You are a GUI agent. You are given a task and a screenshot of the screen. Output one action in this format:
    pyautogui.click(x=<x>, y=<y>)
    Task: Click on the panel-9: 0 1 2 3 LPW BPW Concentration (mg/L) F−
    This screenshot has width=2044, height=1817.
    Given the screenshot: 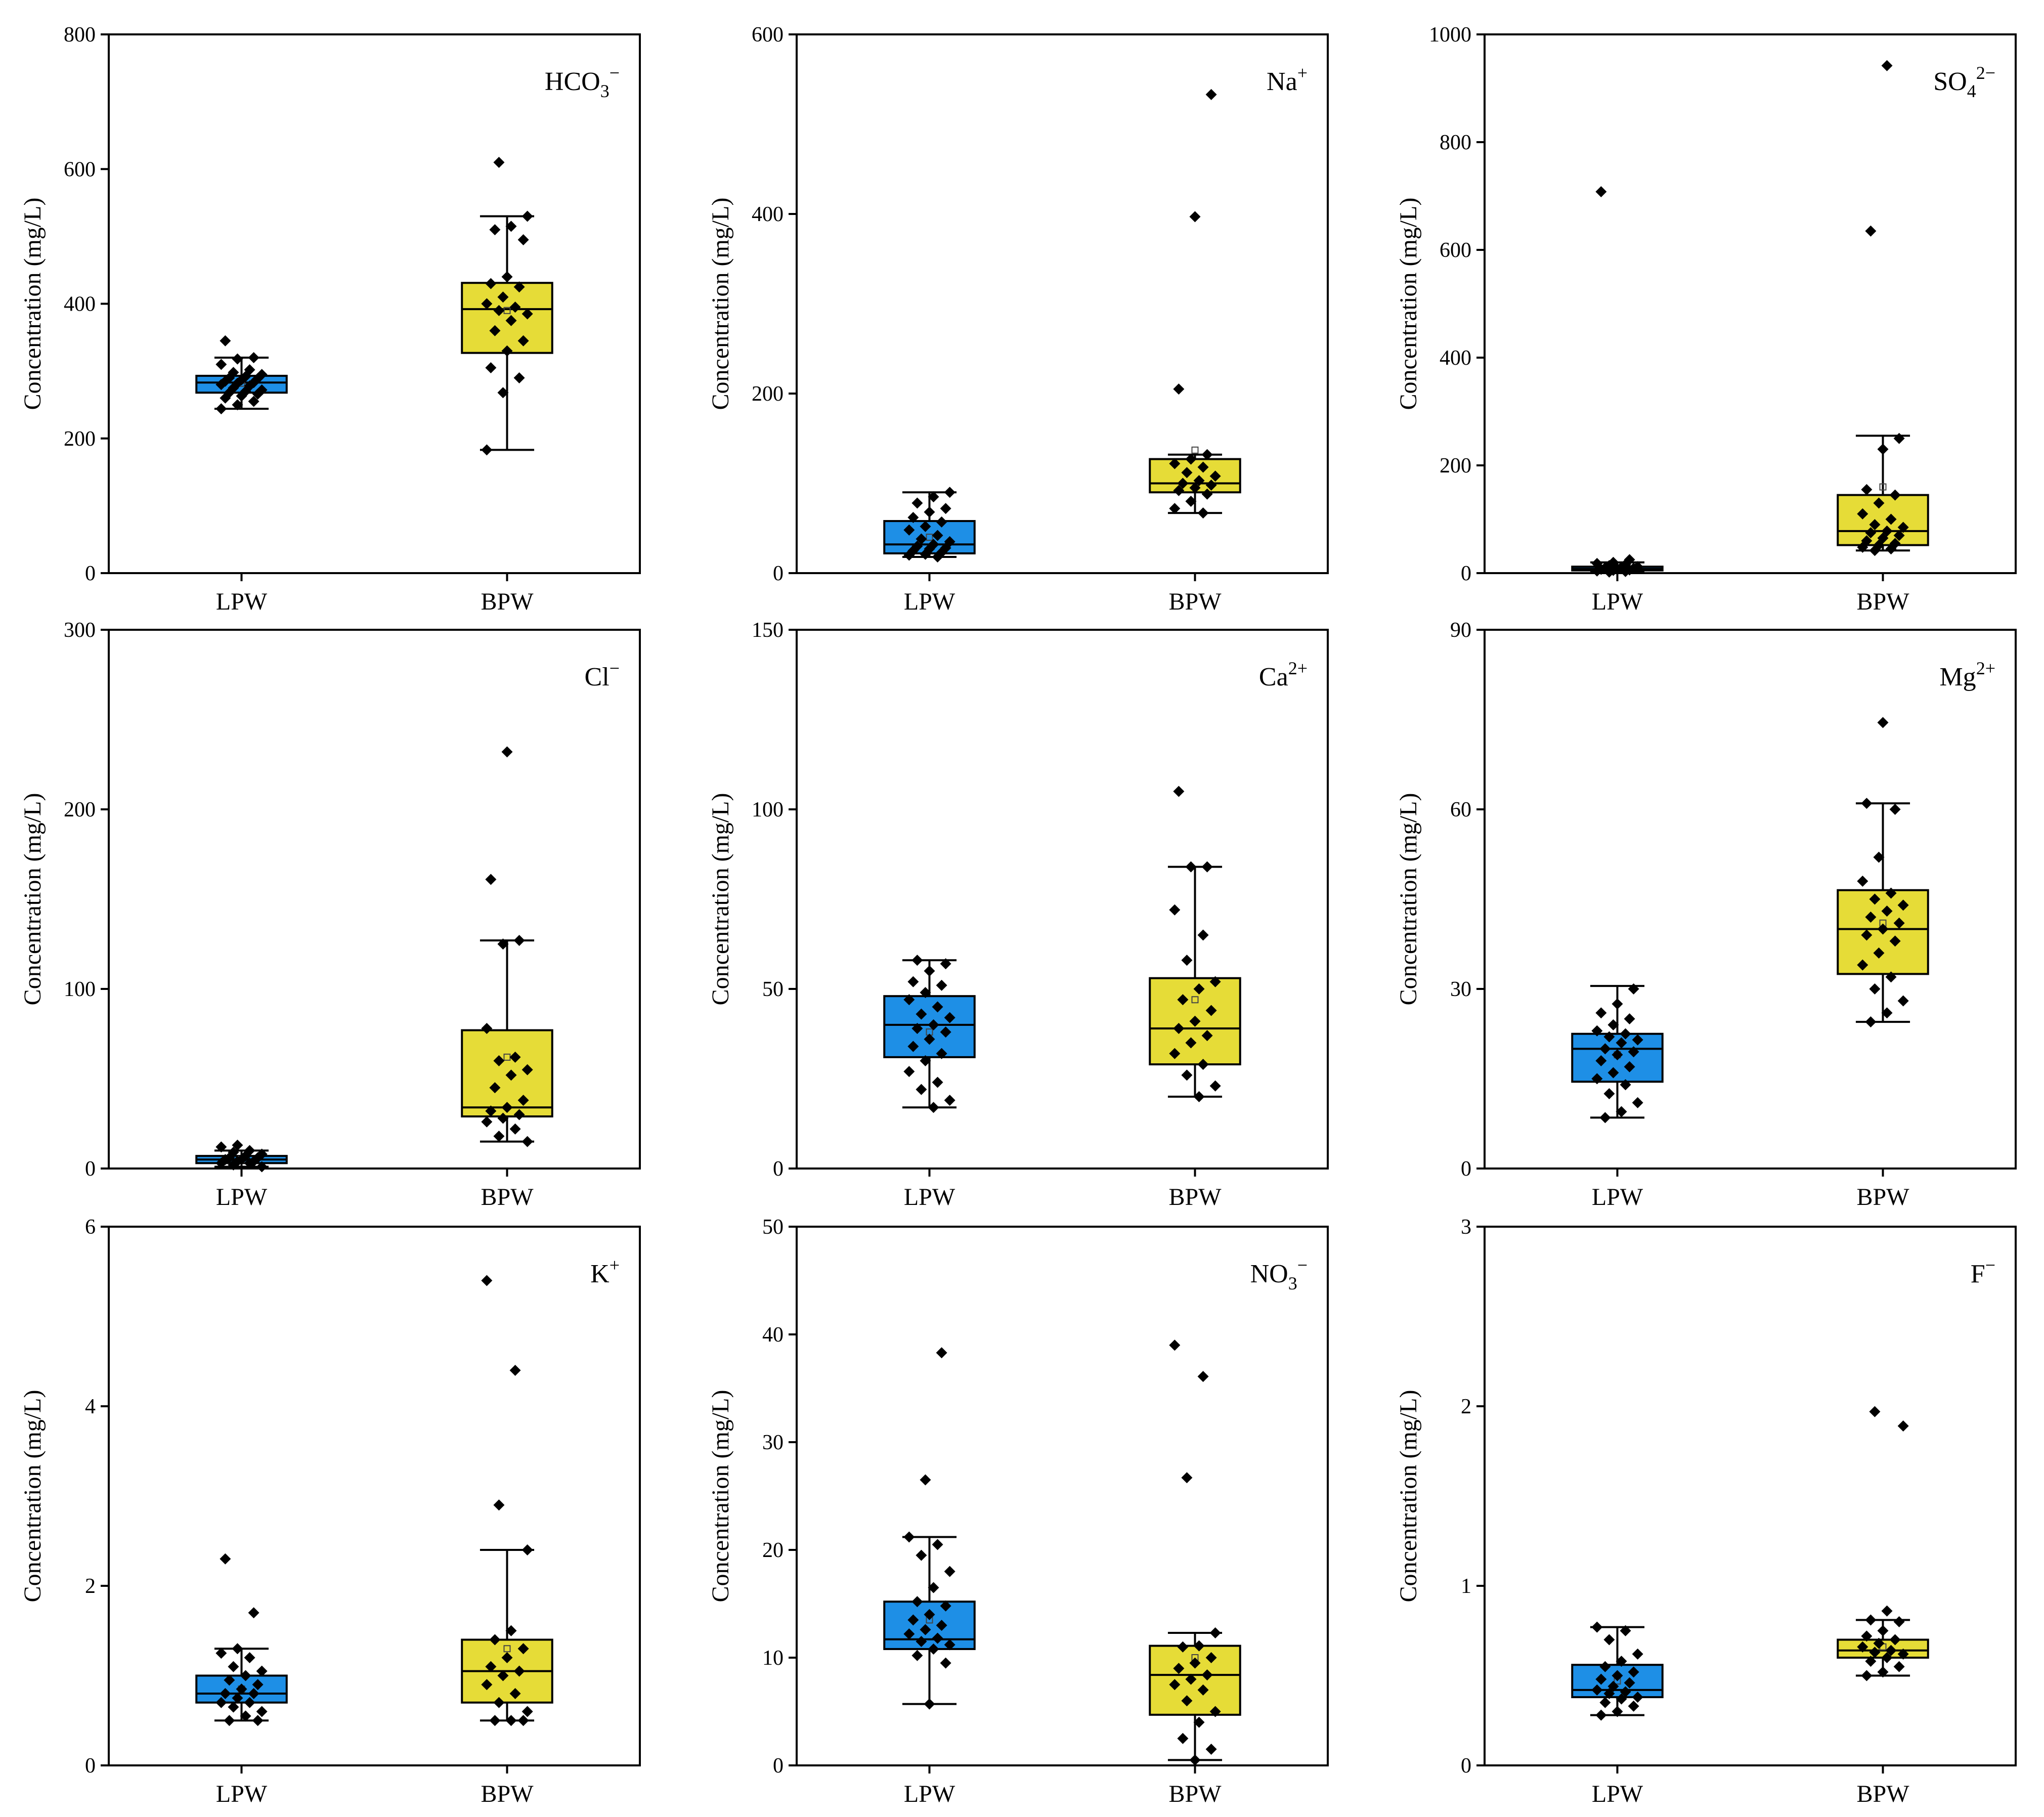 What is the action you would take?
    pyautogui.click(x=1706, y=1511)
    